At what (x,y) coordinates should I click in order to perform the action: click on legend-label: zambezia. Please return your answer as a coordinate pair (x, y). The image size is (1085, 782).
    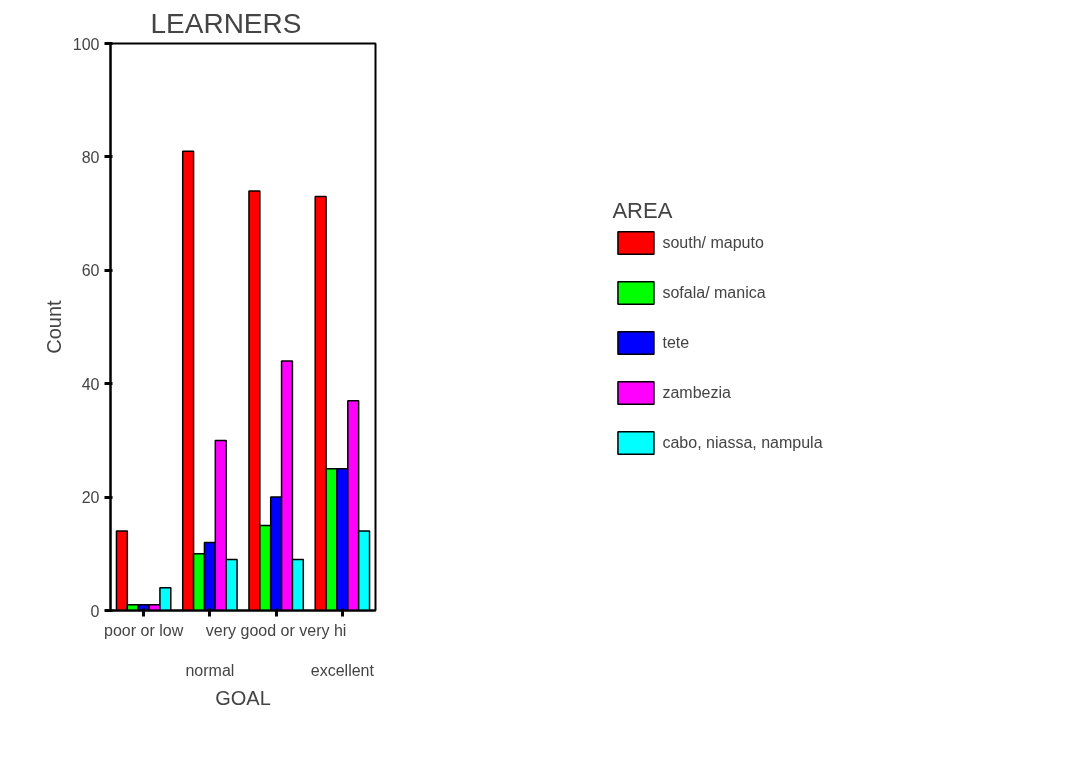
    Looking at the image, I should click on (696, 392).